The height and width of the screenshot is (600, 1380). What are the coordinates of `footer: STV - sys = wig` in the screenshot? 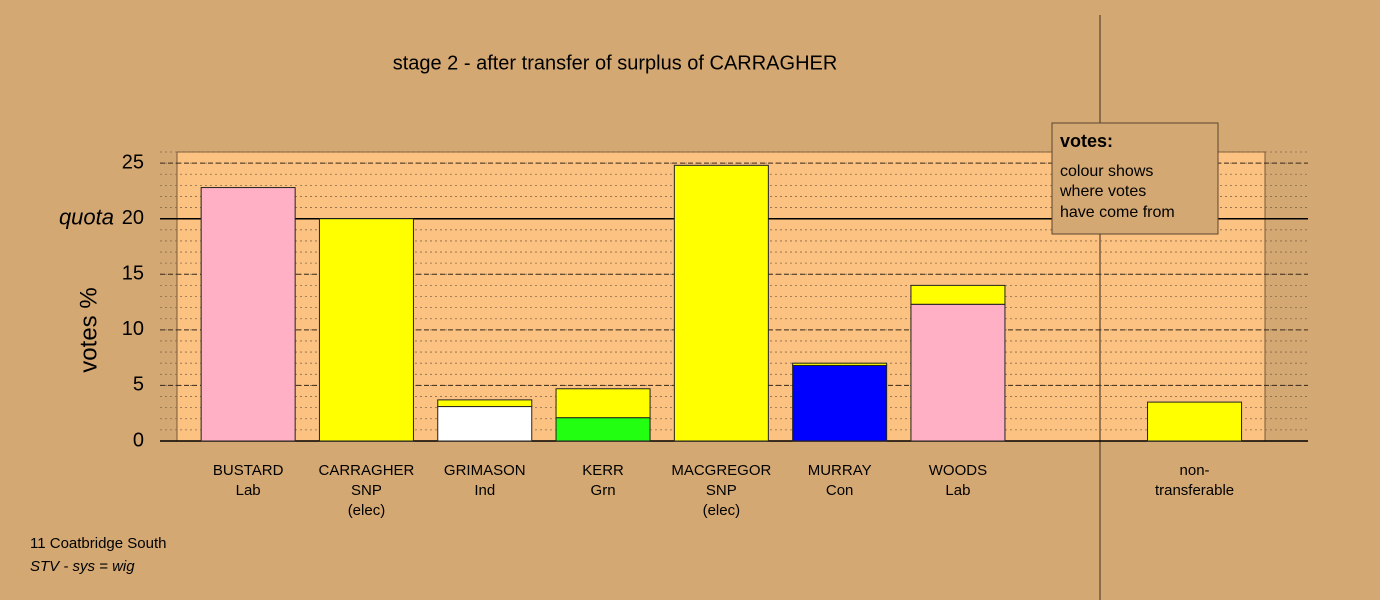 It's located at (82, 566).